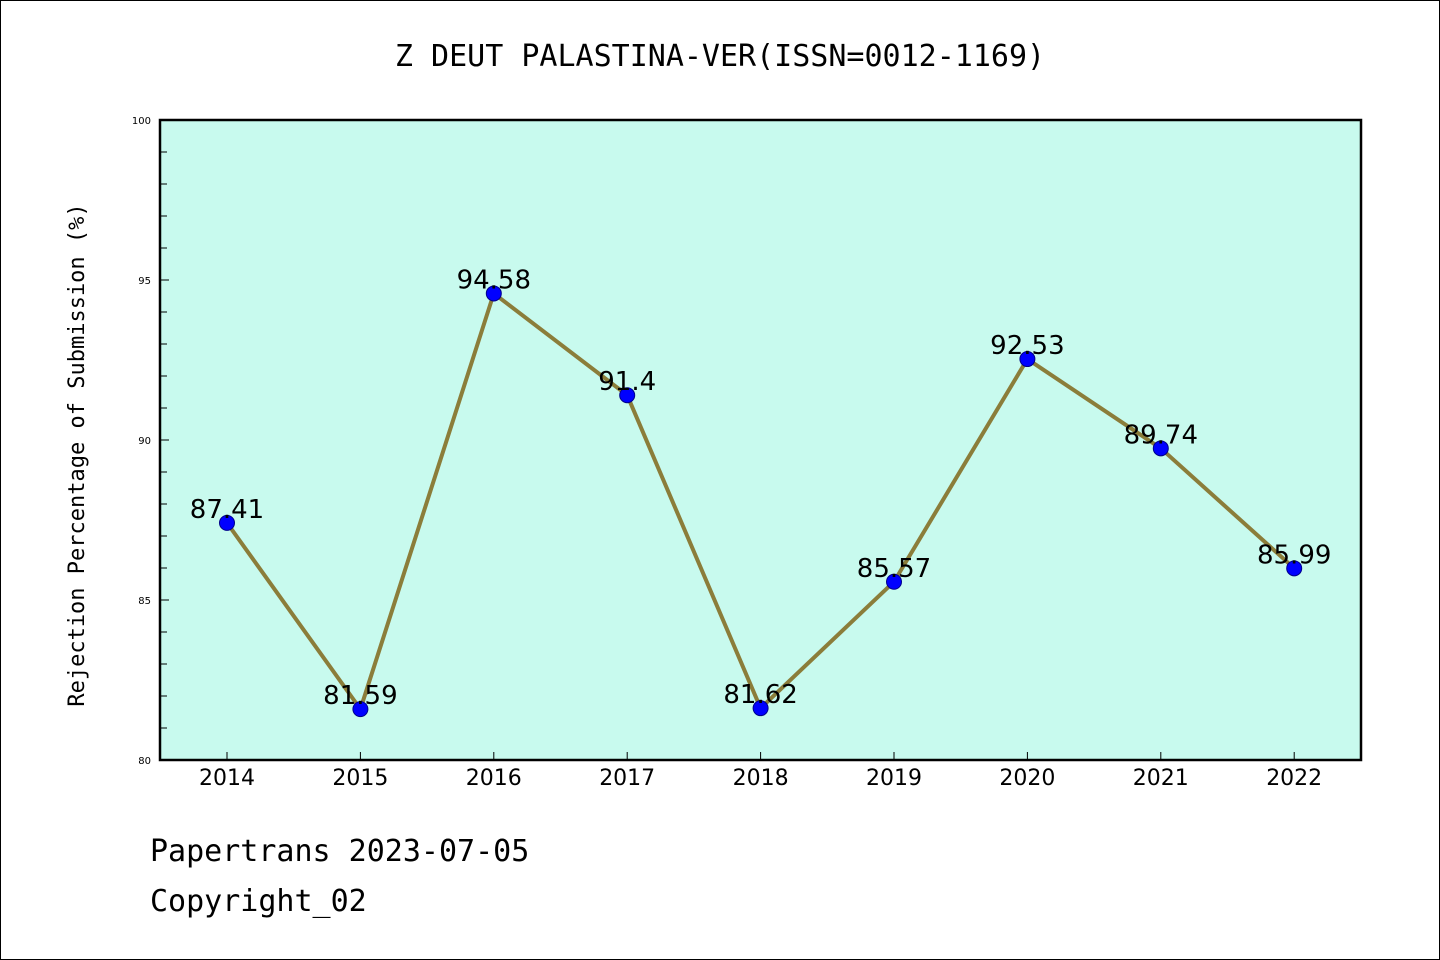 This screenshot has width=1440, height=960. What do you see at coordinates (494, 280) in the screenshot?
I see `data-label: 94.58` at bounding box center [494, 280].